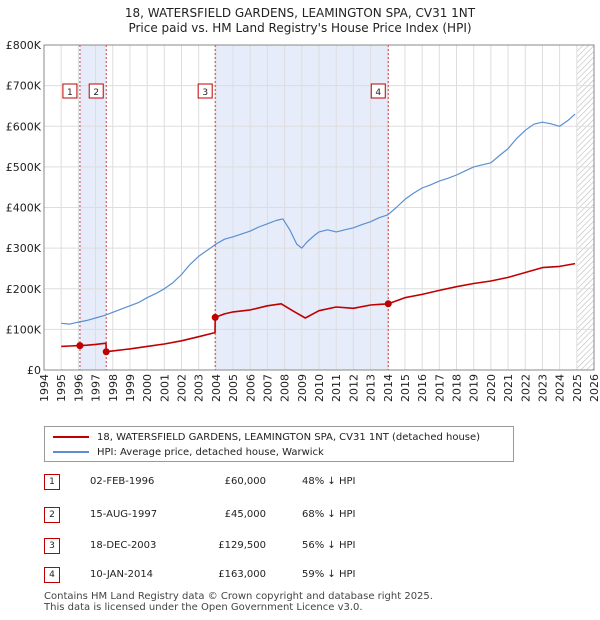 The image size is (600, 620). I want to click on sale-marker-label-2: 2, so click(96, 93).